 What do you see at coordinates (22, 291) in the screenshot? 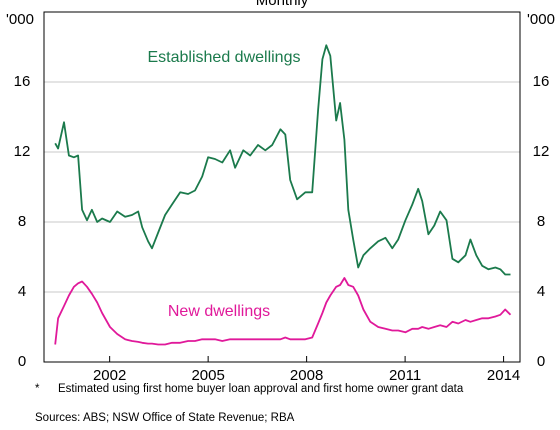
I see `y-tick-label: 4` at bounding box center [22, 291].